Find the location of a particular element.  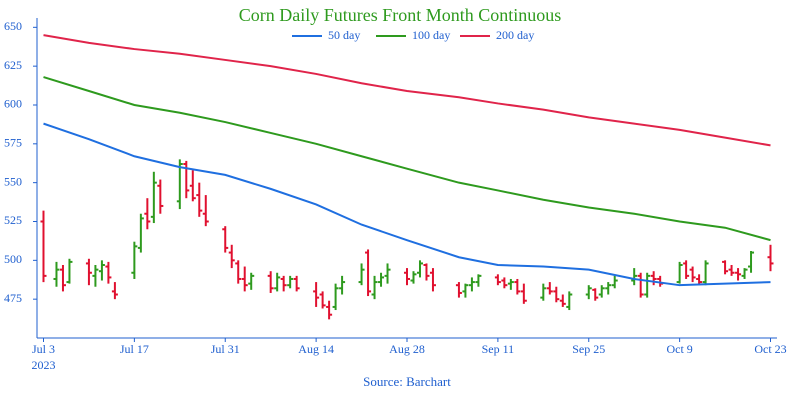

x-tick-label: Jul 31 is located at coordinates (225, 349).